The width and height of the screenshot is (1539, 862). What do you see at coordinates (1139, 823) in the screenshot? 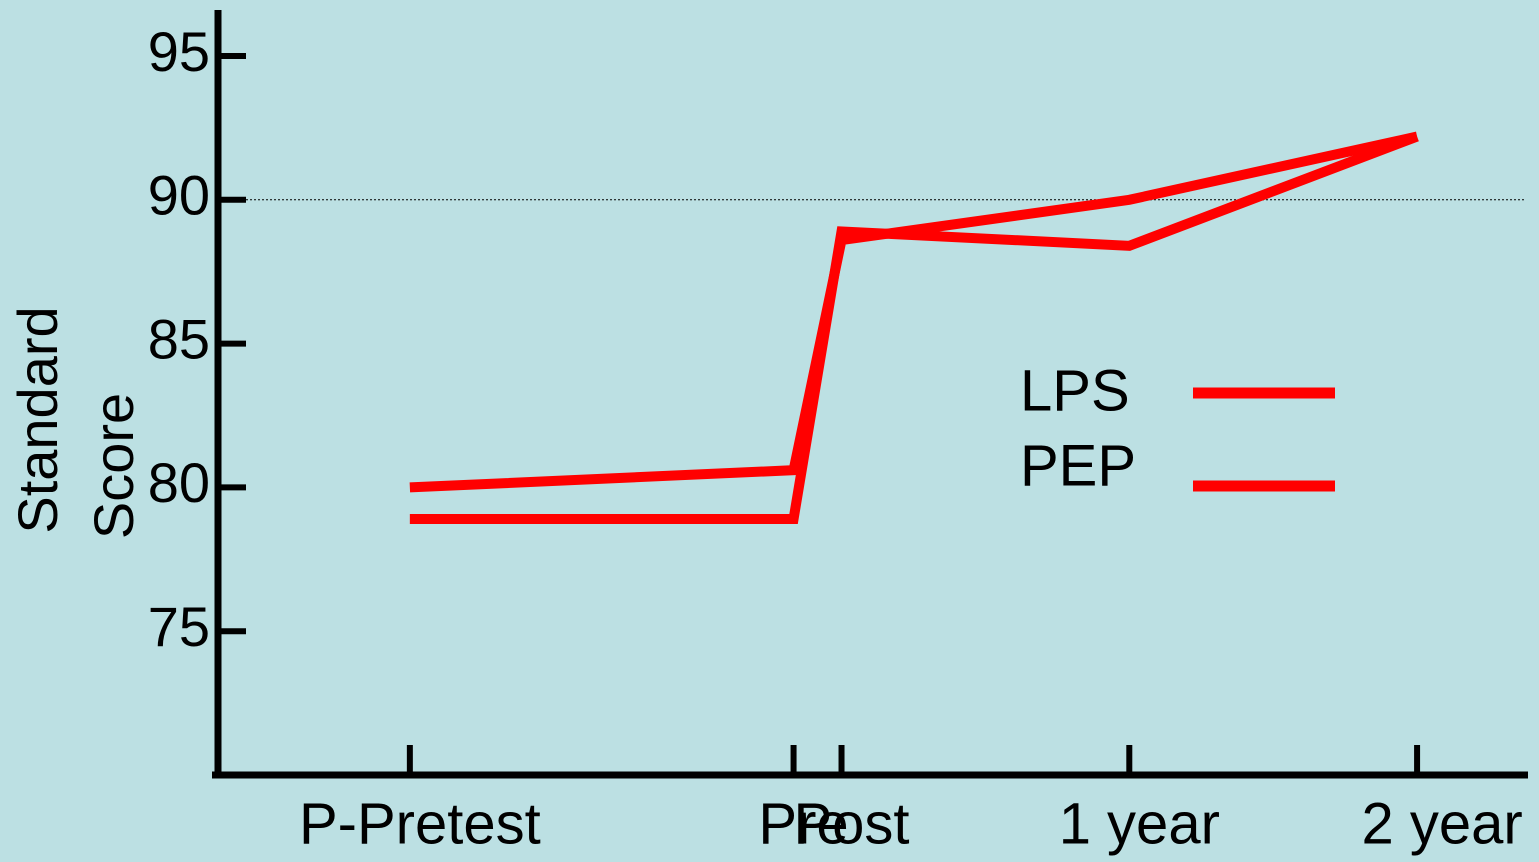
I see `x-tick-label: 1 year` at bounding box center [1139, 823].